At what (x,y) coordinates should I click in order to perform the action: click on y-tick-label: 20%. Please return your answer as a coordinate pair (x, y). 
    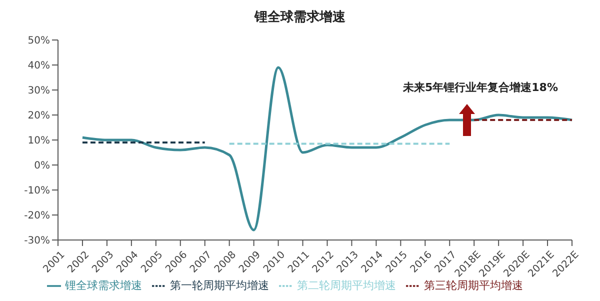
    Looking at the image, I should click on (39, 116).